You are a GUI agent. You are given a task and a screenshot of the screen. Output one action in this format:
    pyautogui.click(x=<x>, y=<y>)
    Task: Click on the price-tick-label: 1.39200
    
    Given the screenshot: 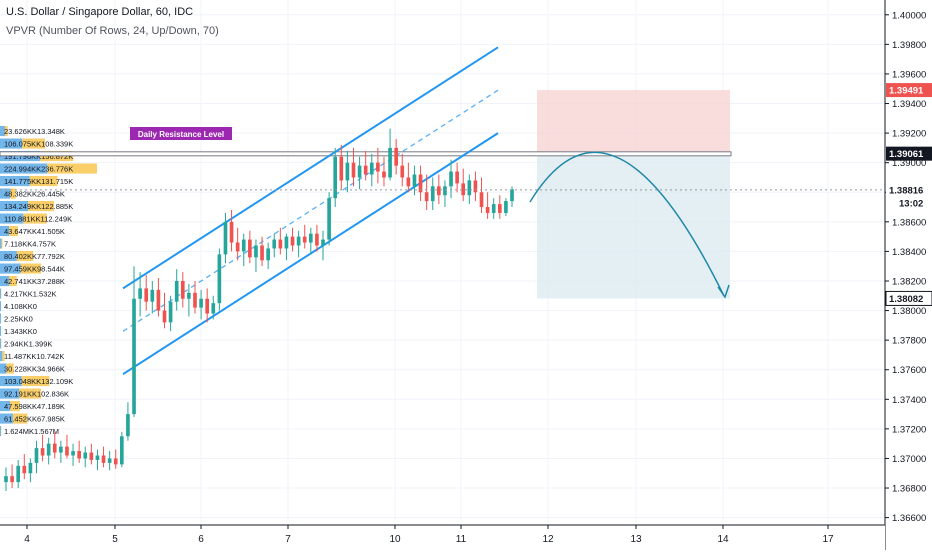 What is the action you would take?
    pyautogui.click(x=909, y=134)
    